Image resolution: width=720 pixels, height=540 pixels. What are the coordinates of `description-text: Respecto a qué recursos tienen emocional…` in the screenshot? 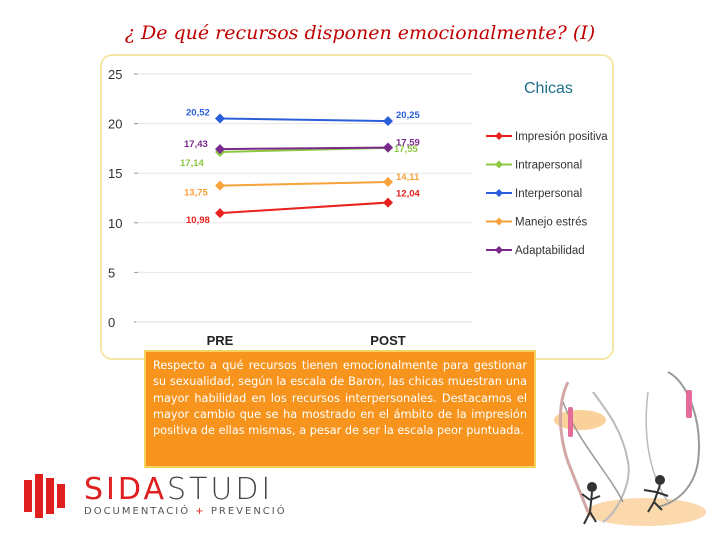 It's located at (340, 398).